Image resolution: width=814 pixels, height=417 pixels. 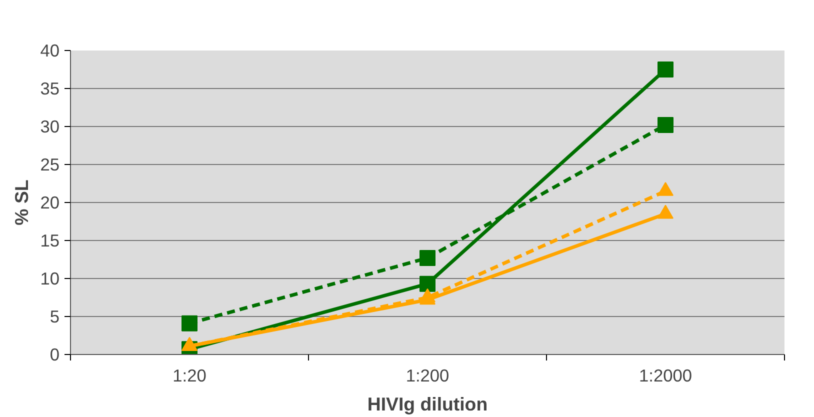 What do you see at coordinates (427, 404) in the screenshot?
I see `x-axis-title: HIVIg dilution` at bounding box center [427, 404].